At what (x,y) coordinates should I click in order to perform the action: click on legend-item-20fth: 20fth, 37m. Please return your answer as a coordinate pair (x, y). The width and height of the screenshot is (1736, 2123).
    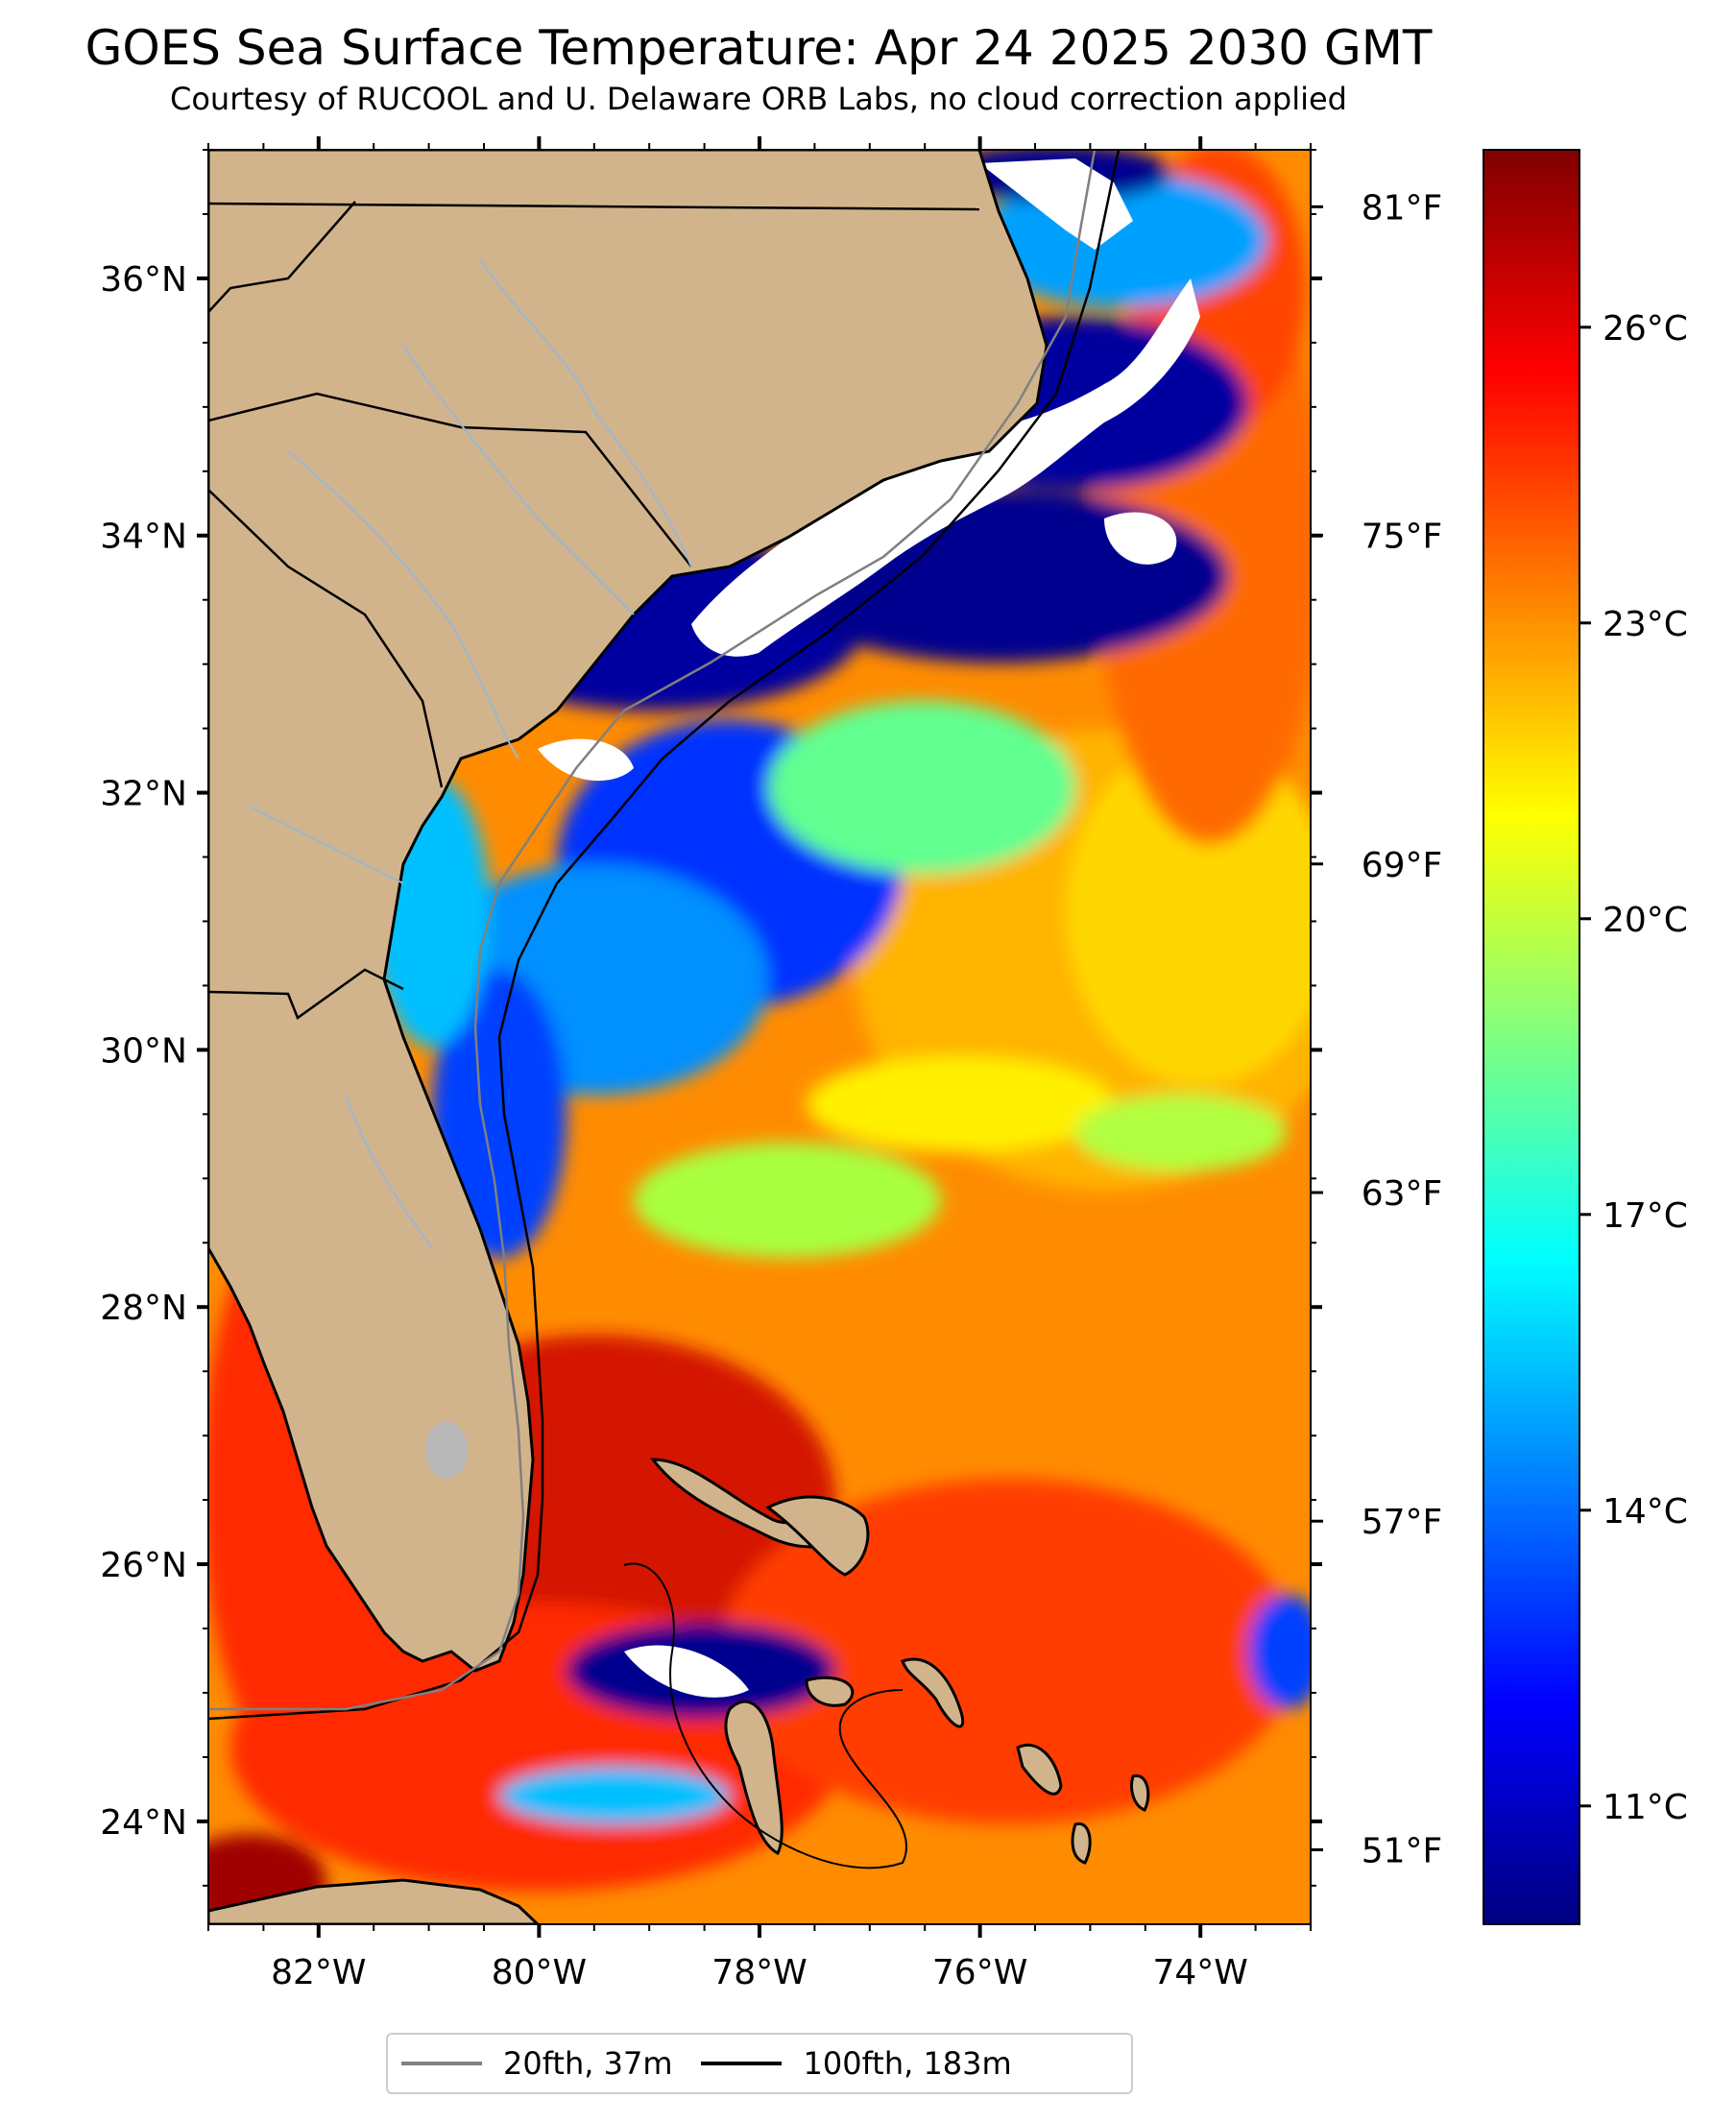
    Looking at the image, I should click on (536, 2063).